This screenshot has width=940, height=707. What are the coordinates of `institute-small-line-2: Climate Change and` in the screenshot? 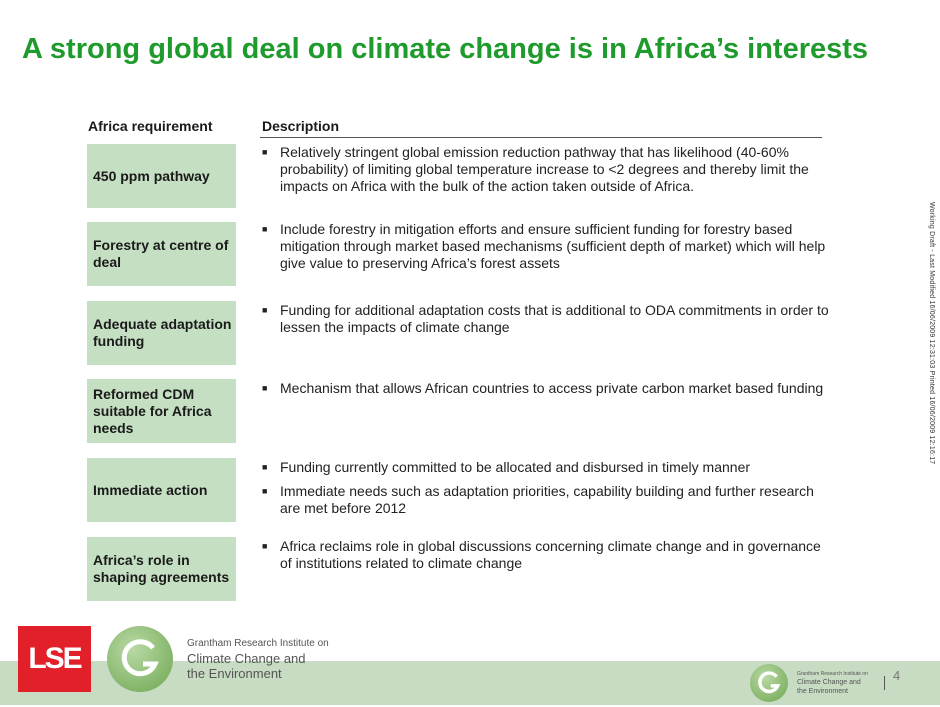 It's located at (829, 682).